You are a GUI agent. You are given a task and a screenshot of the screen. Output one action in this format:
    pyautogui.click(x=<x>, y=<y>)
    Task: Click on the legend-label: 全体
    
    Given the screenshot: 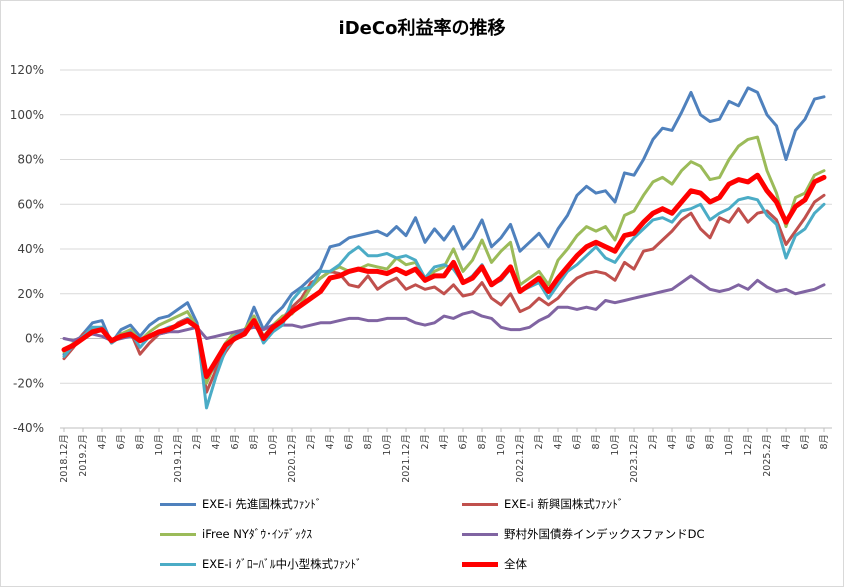 What is the action you would take?
    pyautogui.click(x=515, y=564)
    